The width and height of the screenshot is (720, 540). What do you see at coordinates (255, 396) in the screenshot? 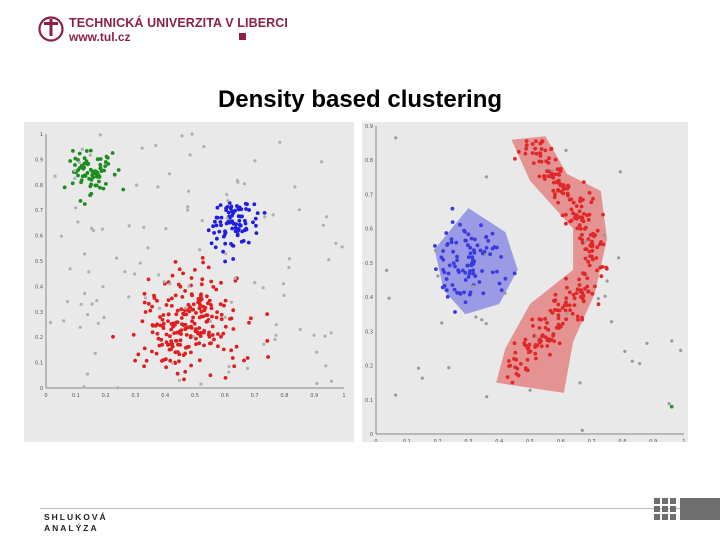
I see `x-tick-label: 0.7` at bounding box center [255, 396].